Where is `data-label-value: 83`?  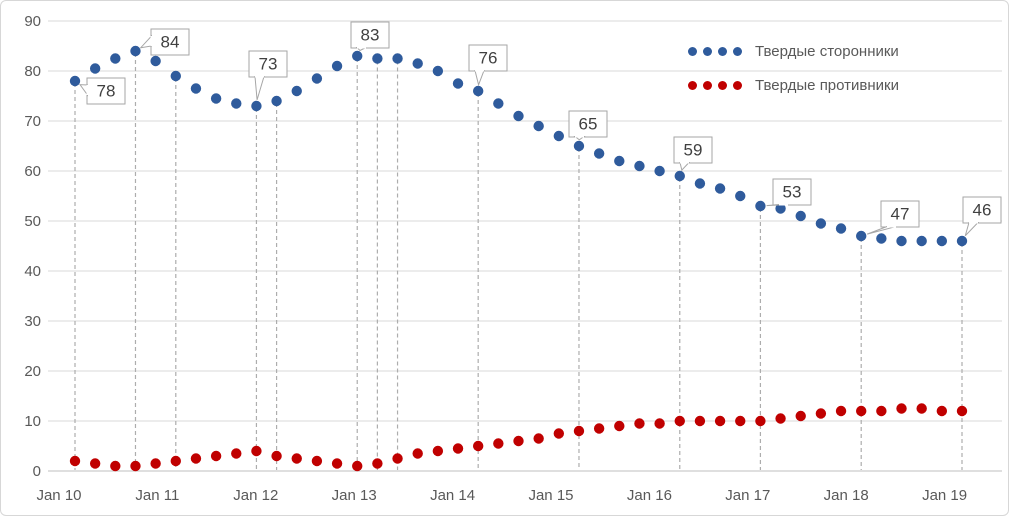
data-label-value: 83 is located at coordinates (370, 35).